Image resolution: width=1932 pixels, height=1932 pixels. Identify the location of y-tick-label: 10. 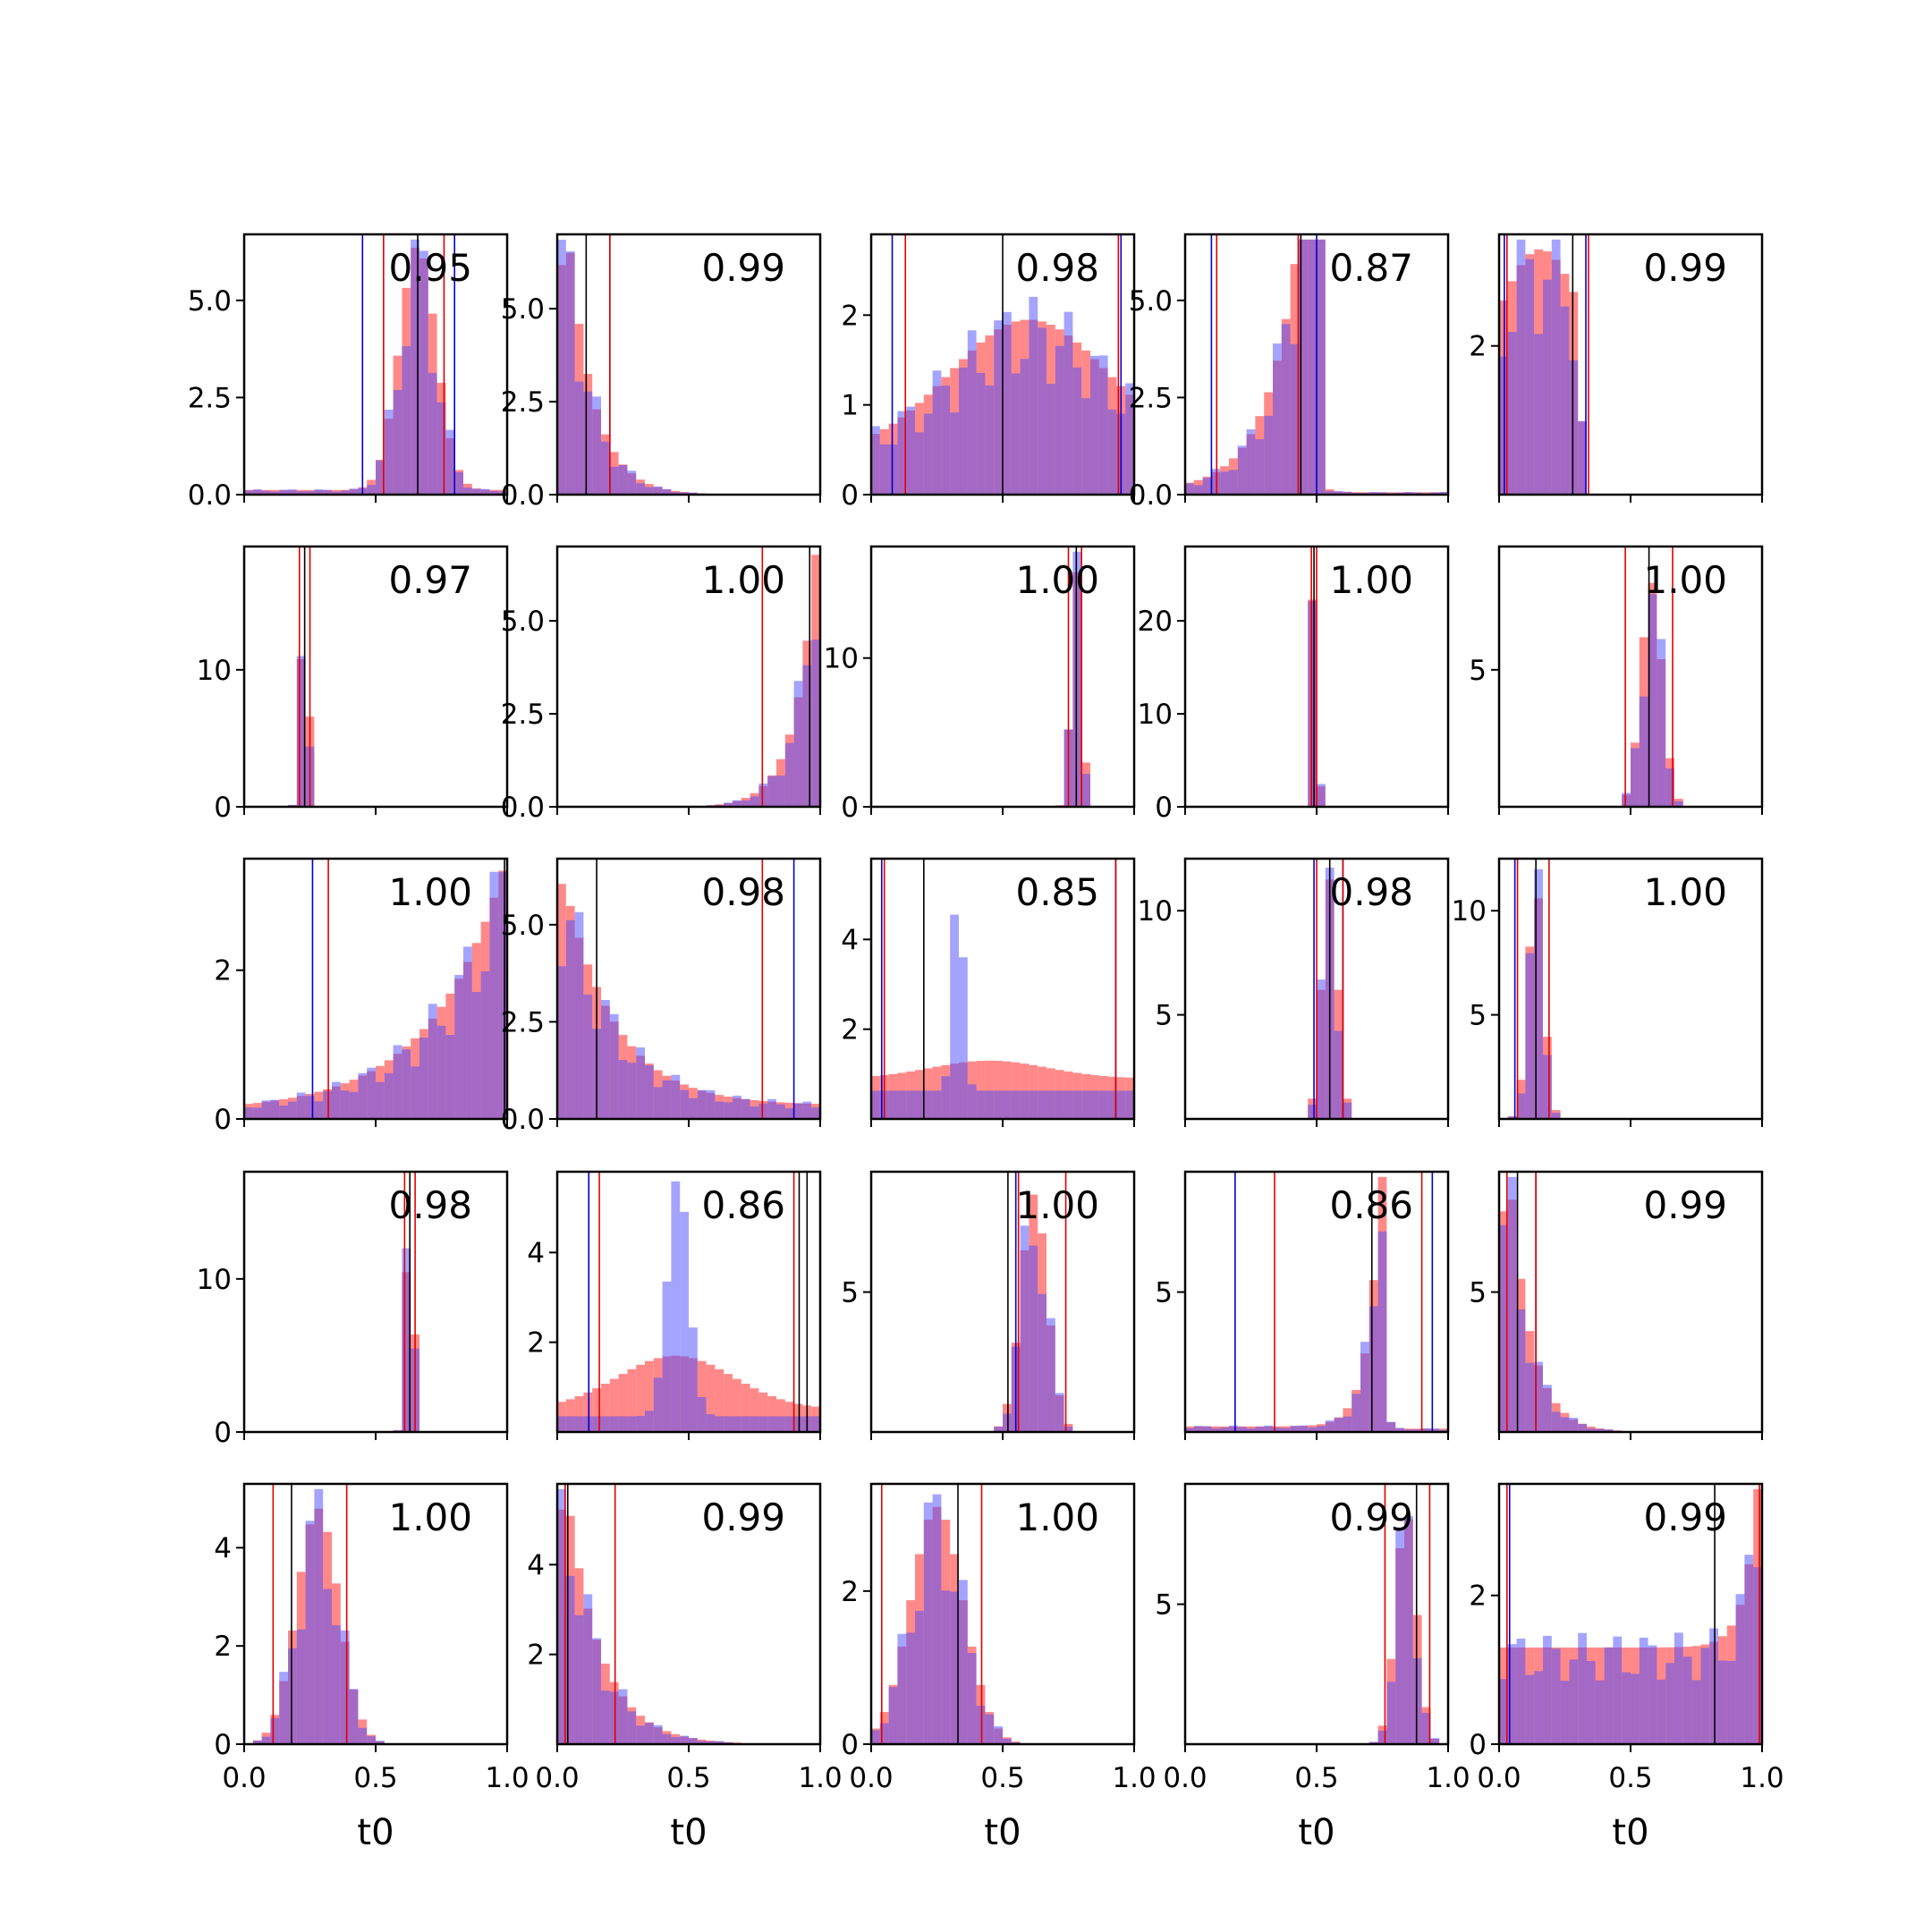
(1469, 911).